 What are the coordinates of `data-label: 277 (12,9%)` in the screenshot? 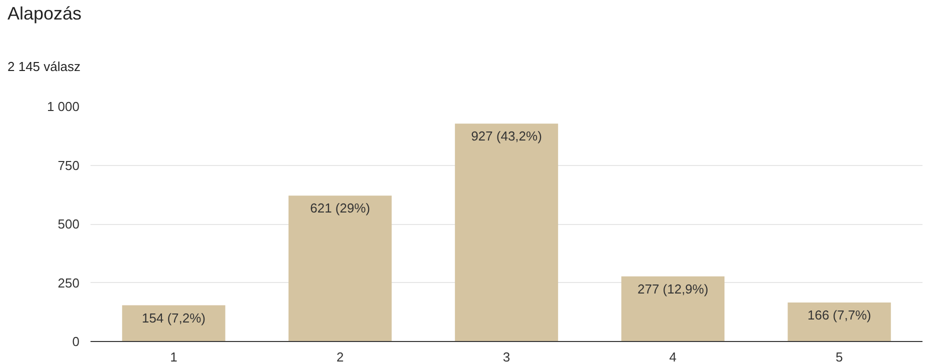 It's located at (672, 288).